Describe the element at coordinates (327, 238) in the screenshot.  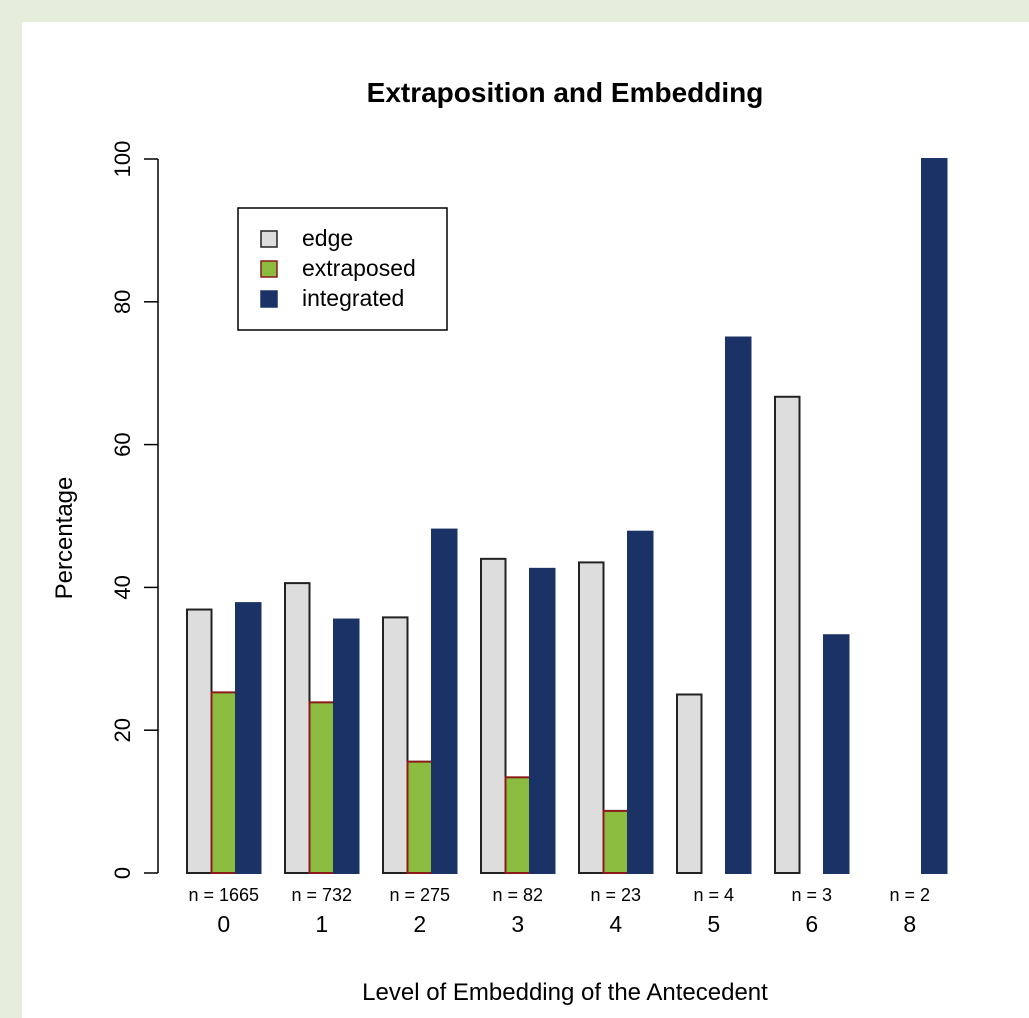
I see `legend-label: edge` at that location.